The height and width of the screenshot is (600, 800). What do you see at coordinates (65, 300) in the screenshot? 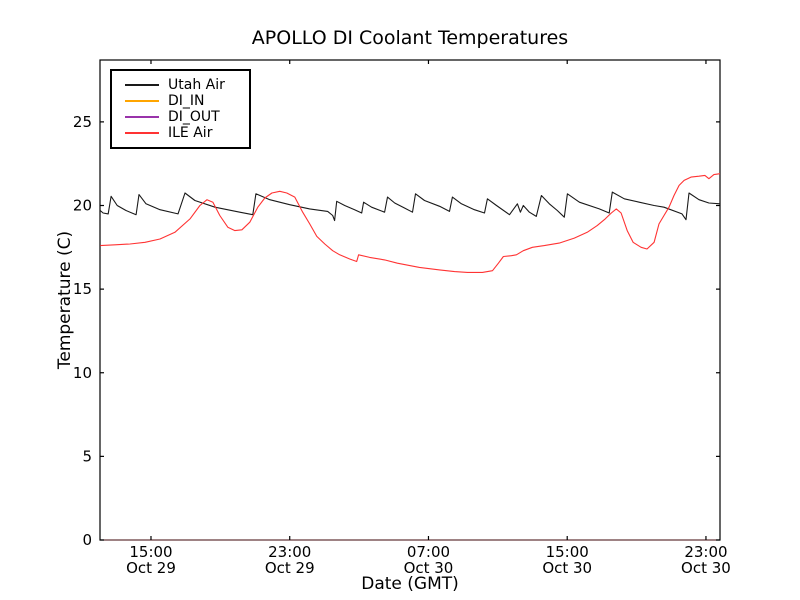
I see `y-axis-label: Temperature (C)` at bounding box center [65, 300].